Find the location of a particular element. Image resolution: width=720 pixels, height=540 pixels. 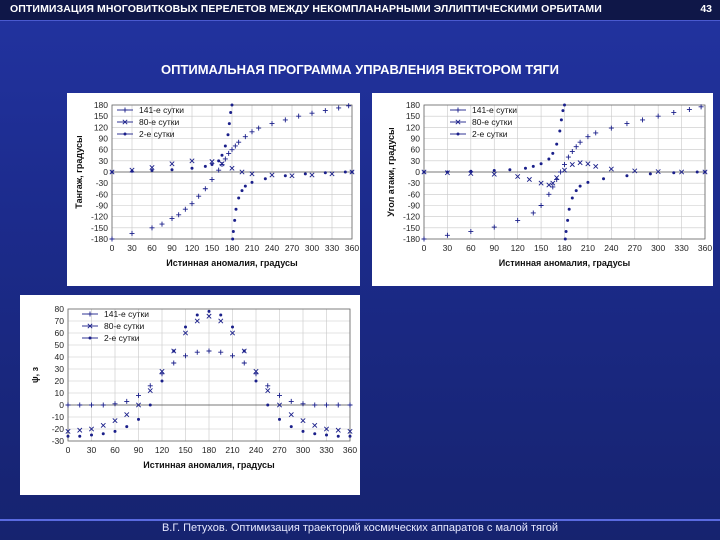

x-axis-label-2: Истинная аномалия, градусы is located at coordinates (209, 465).